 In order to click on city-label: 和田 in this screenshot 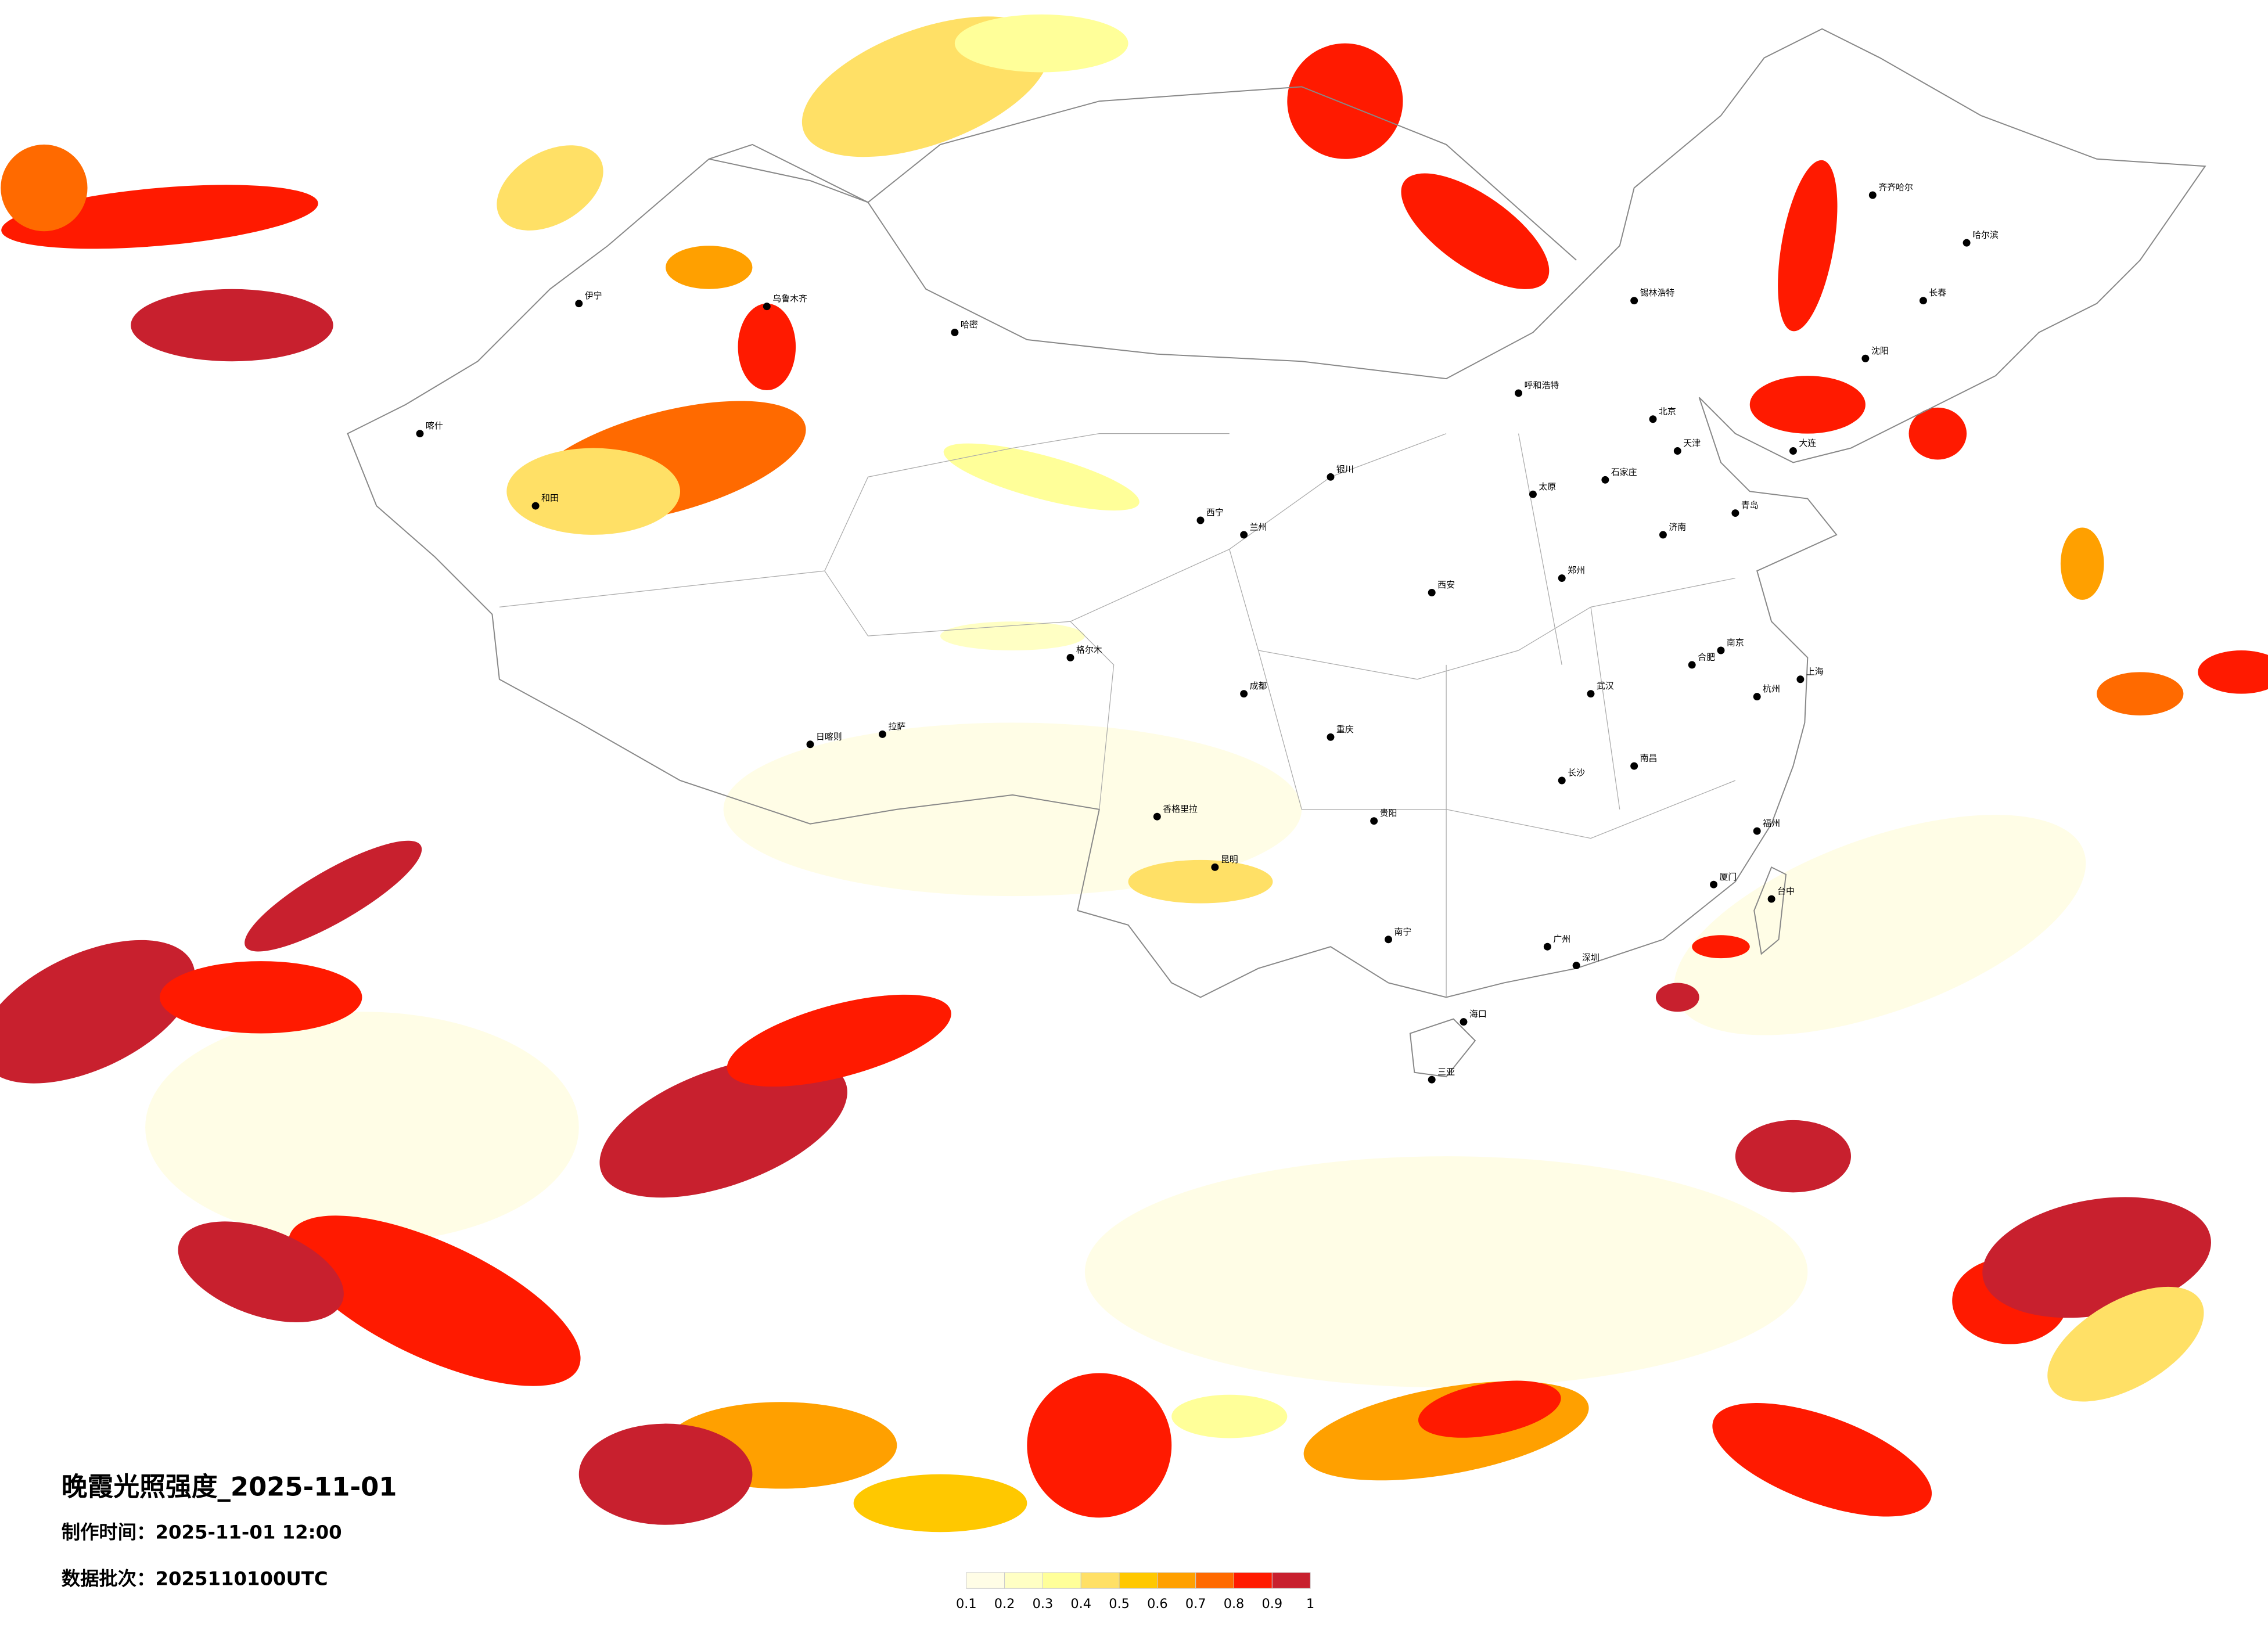, I will do `click(550, 498)`.